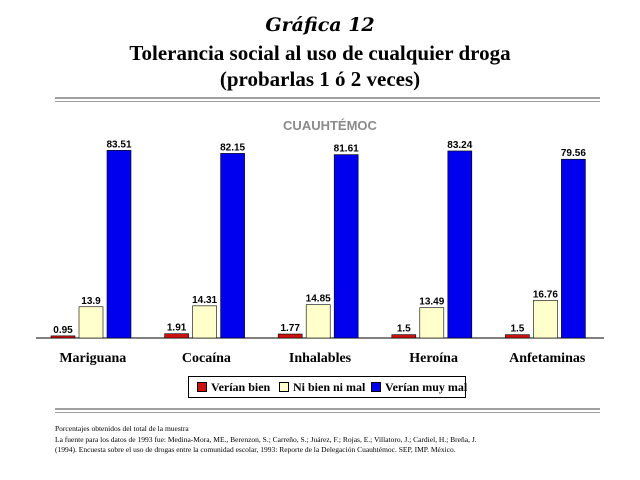 This screenshot has width=640, height=480. Describe the element at coordinates (206, 358) in the screenshot. I see `category-label: Cocaína` at that location.